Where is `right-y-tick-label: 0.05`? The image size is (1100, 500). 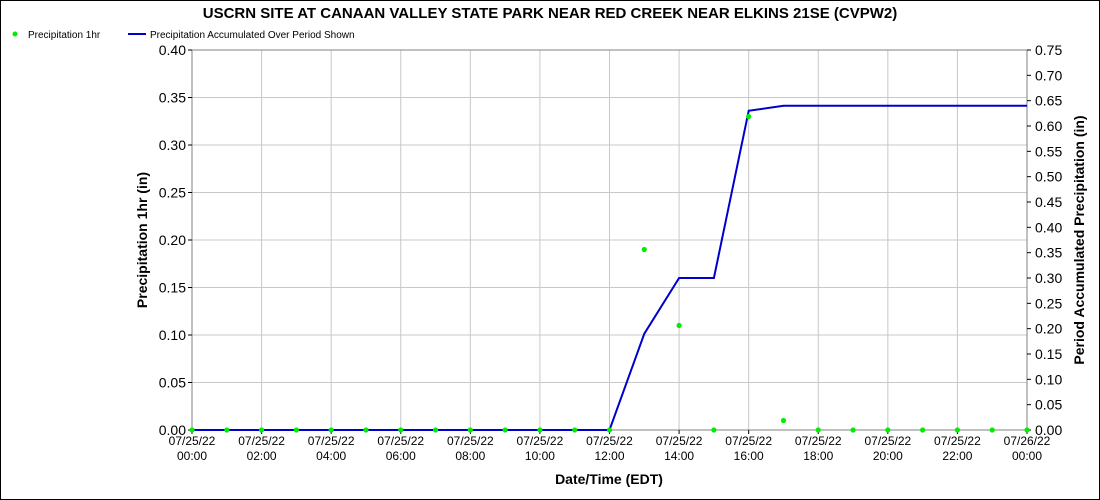 right-y-tick-label: 0.05 is located at coordinates (1048, 405).